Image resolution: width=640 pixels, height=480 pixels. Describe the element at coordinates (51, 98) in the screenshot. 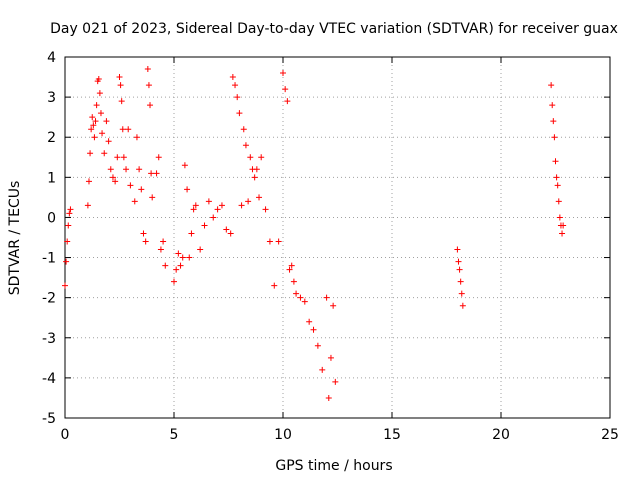

I see `y-tick-label: 3` at that location.